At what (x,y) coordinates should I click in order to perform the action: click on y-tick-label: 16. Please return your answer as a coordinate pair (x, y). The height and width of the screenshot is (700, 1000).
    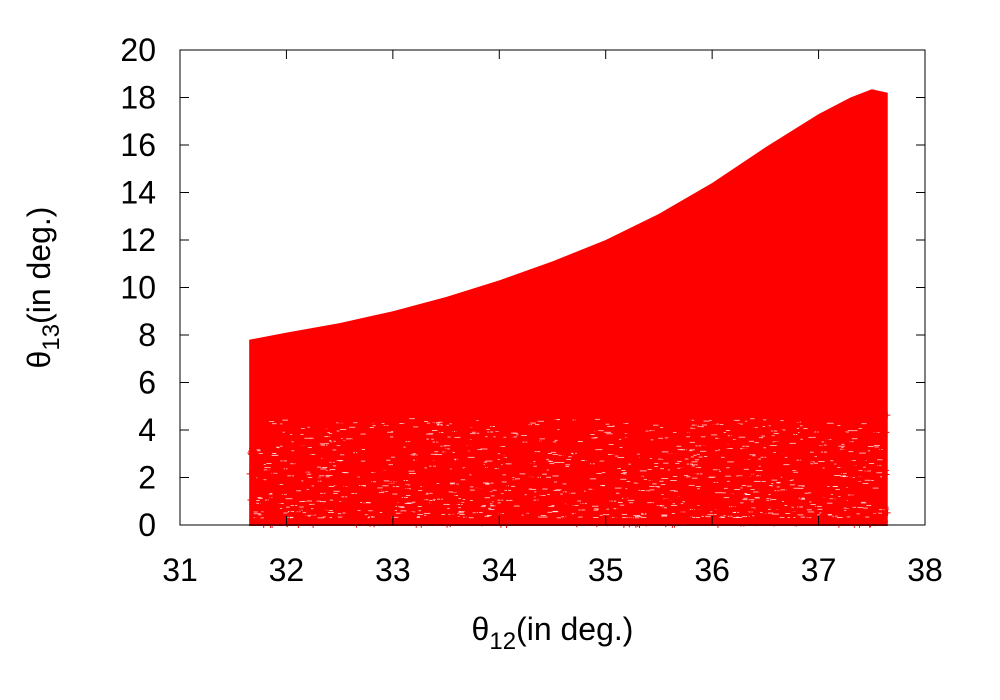
    Looking at the image, I should click on (138, 145).